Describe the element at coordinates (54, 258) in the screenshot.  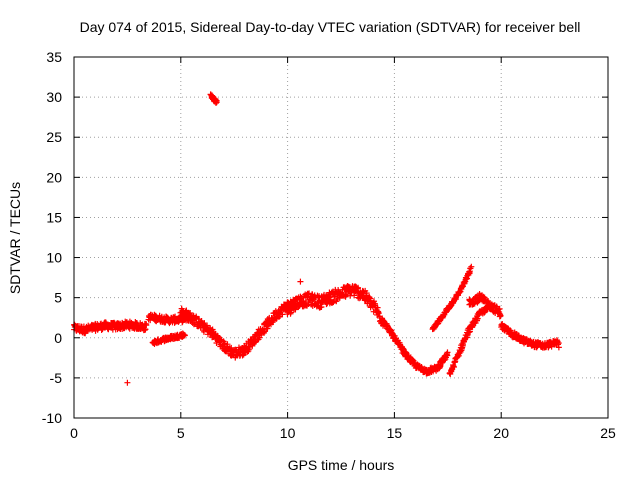
I see `y-tick-label: 10` at that location.